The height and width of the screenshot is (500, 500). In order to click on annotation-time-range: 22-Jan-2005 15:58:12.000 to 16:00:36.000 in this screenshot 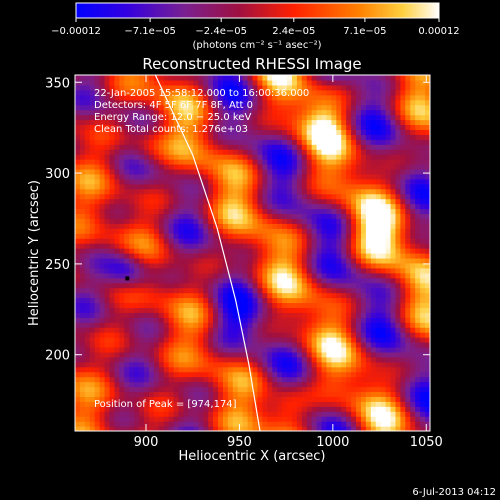, I will do `click(201, 93)`.